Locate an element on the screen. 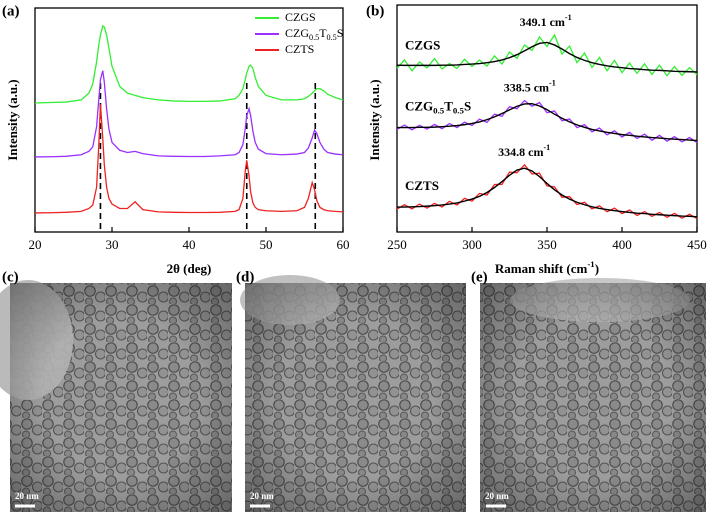 The image size is (709, 514). series-label: CZTS is located at coordinates (422, 185).